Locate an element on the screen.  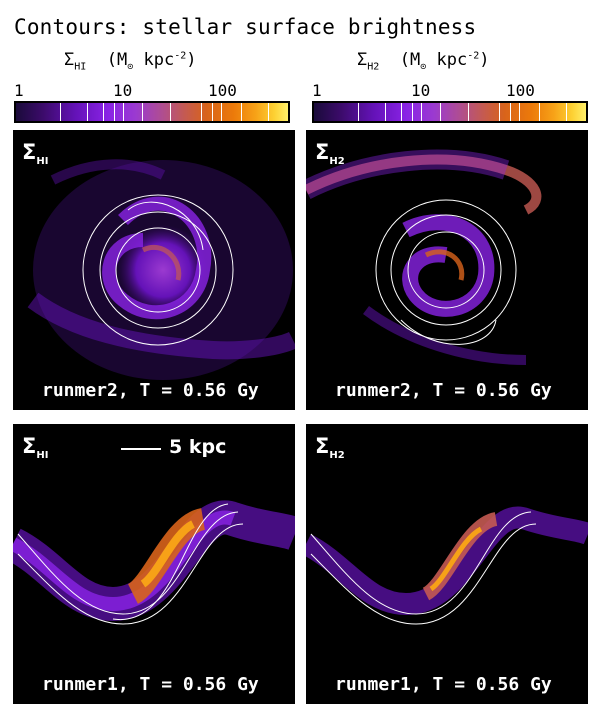
colorbar-label-h2: ΣH2 (M⊙ kpc-2) is located at coordinates (423, 61).